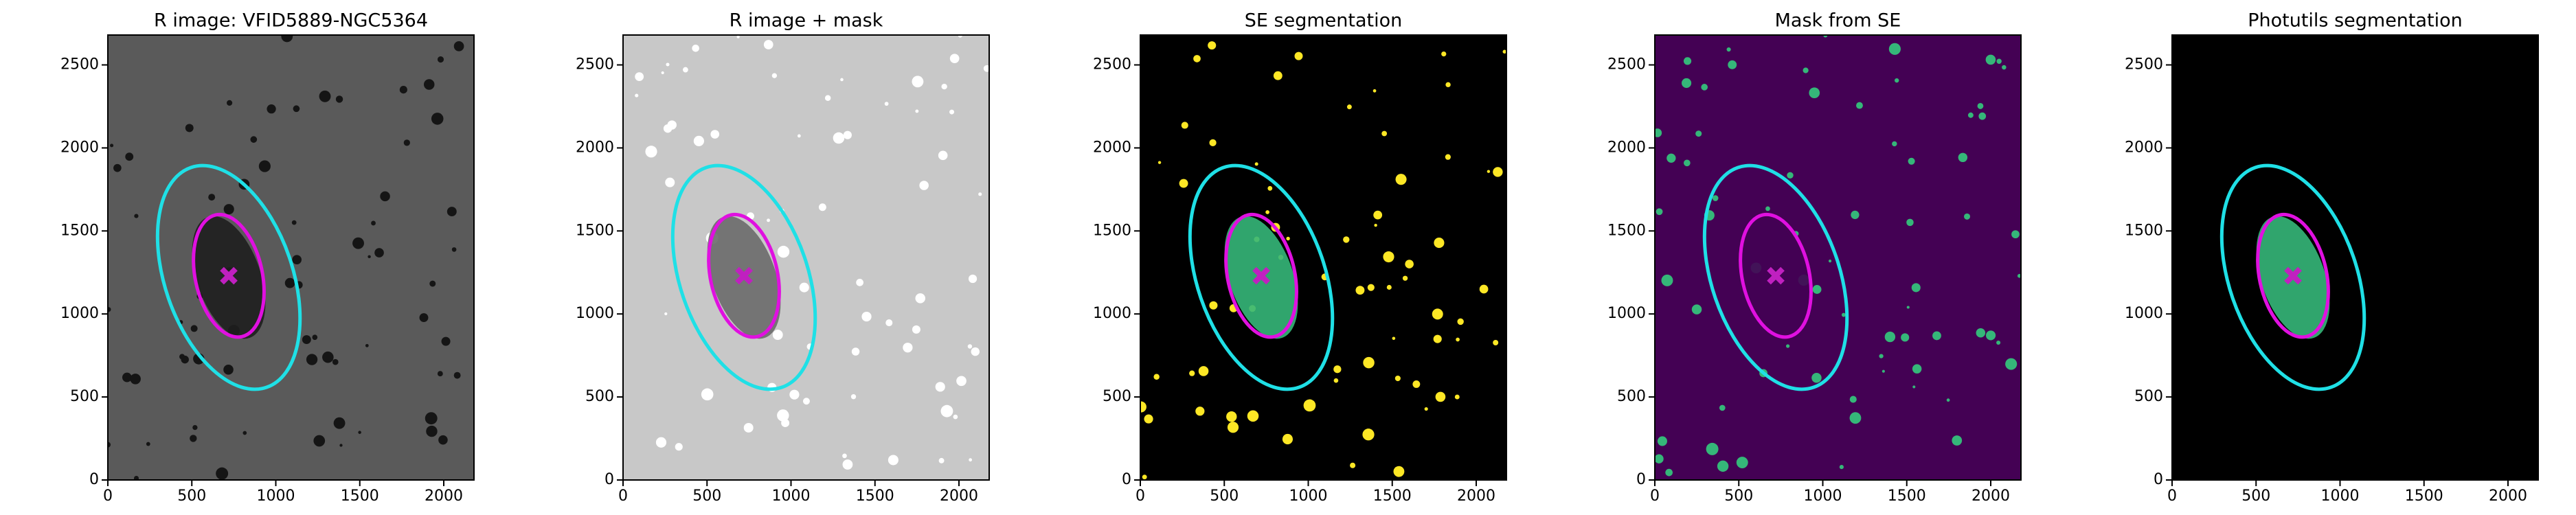 This screenshot has width=2576, height=515. I want to click on x-tick-label: 1000, so click(1308, 496).